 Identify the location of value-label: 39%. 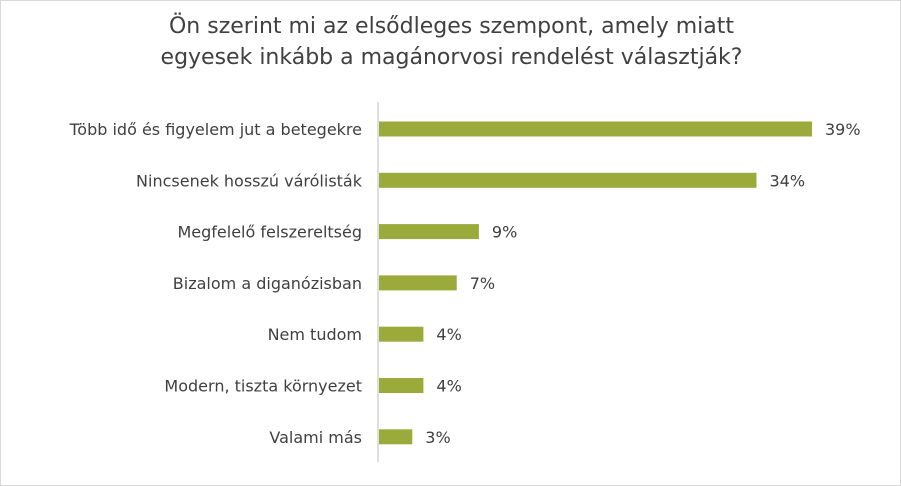
(843, 129).